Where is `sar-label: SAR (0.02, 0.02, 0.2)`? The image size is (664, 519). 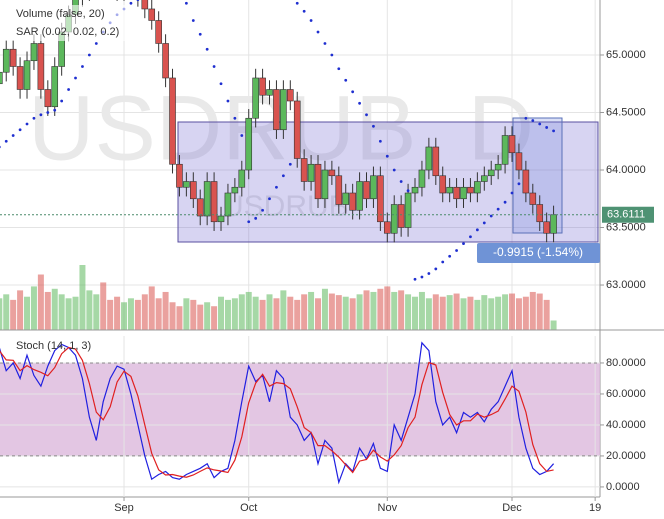 sar-label: SAR (0.02, 0.02, 0.2) is located at coordinates (67, 32).